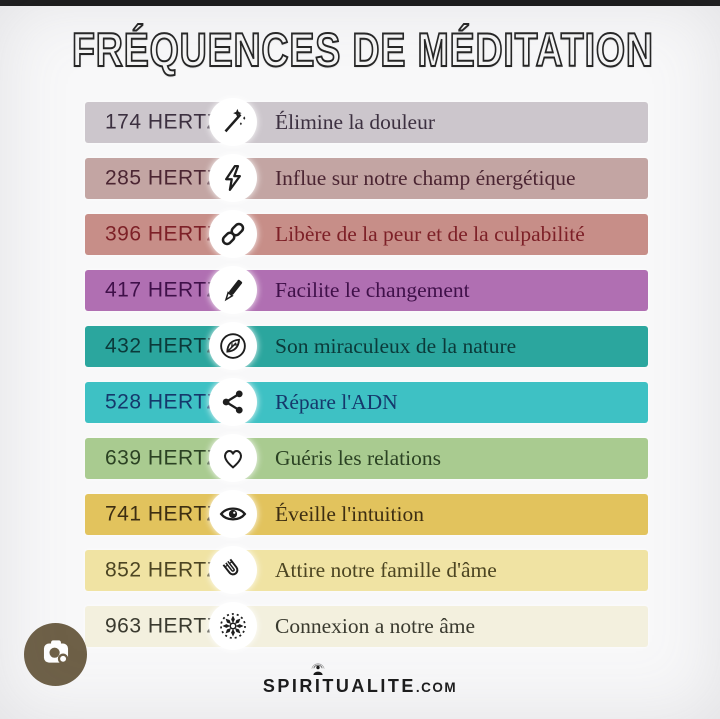 This screenshot has width=720, height=719. I want to click on camera-lens-button, so click(55, 654).